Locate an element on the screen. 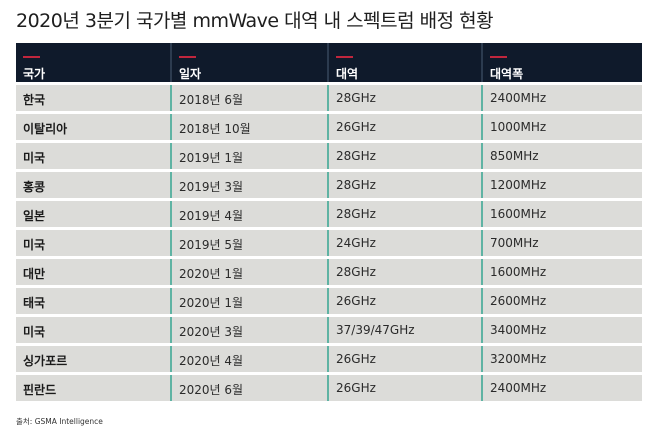  cell-band: 37/39/47GHz is located at coordinates (406, 330).